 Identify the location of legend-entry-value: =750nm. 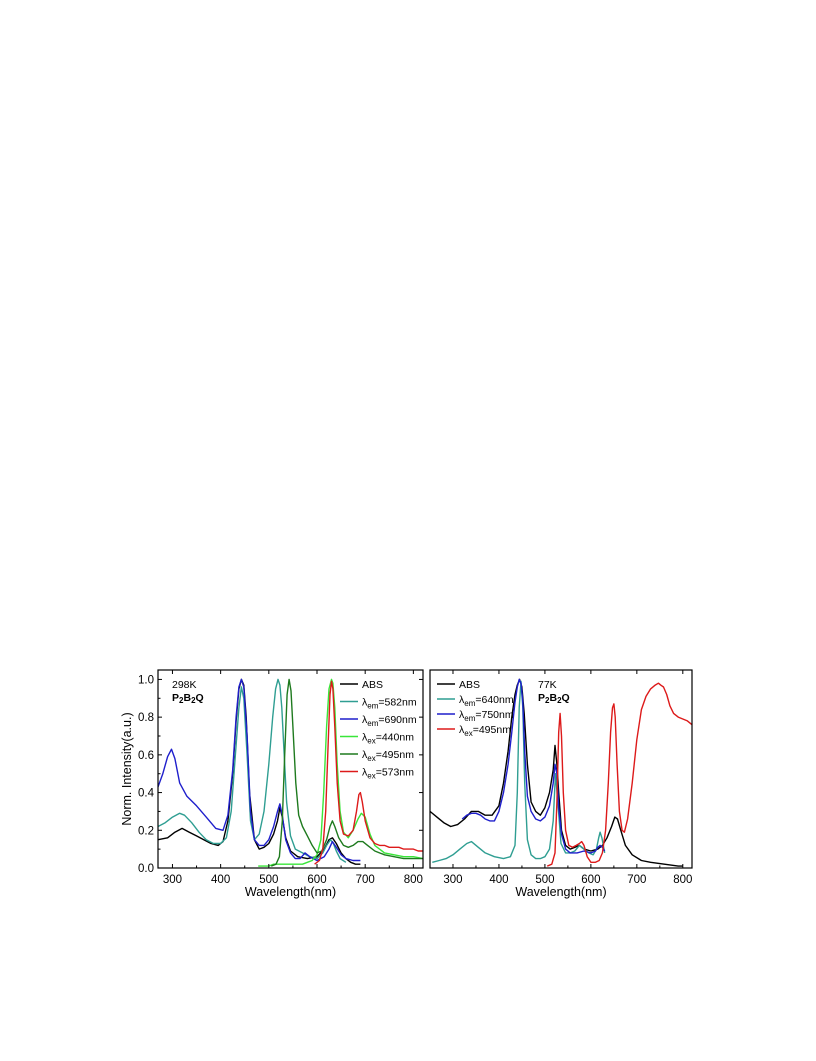
(494, 715).